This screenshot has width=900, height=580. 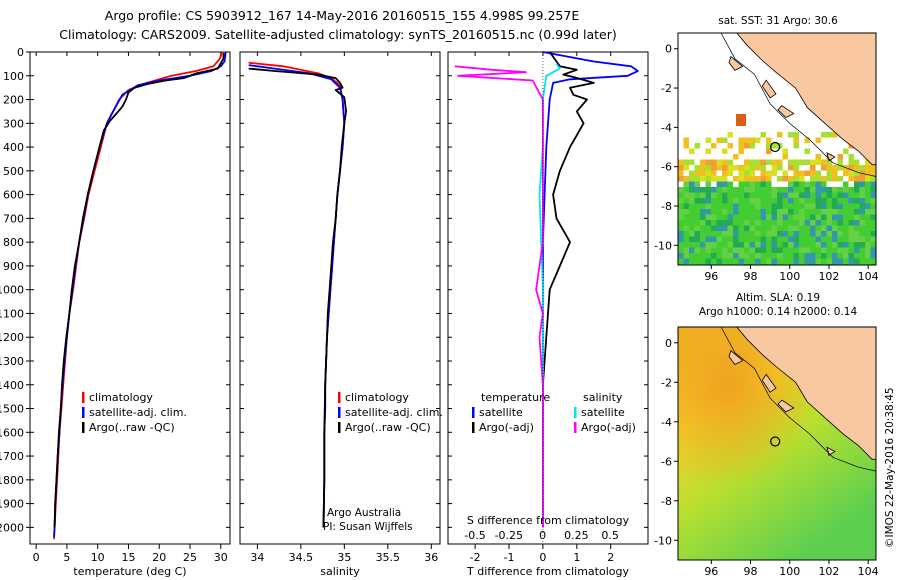 I want to click on x-tick-label: 20, so click(x=159, y=557).